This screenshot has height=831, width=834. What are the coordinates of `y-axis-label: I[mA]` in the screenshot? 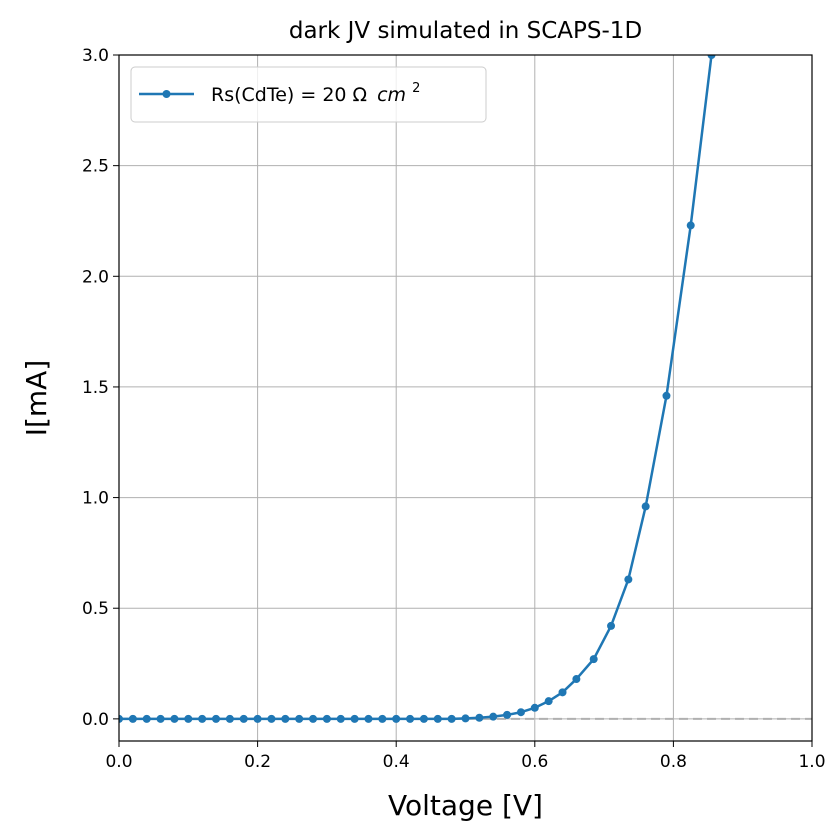 It's located at (36, 398).